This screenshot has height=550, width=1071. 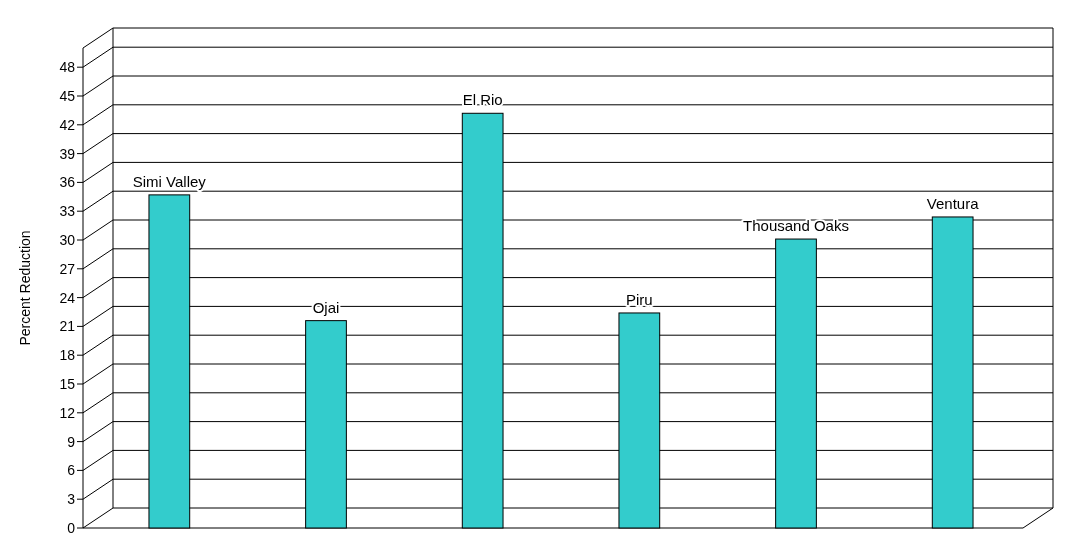 I want to click on y-tick-label: 12, so click(x=67, y=412).